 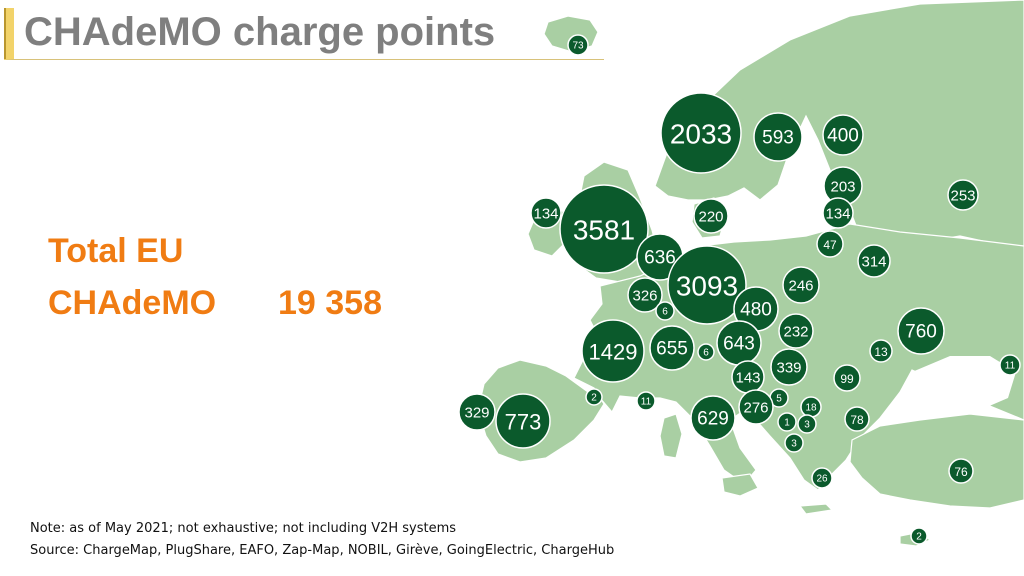 I want to click on charge-point-marker: 78, so click(x=857, y=419).